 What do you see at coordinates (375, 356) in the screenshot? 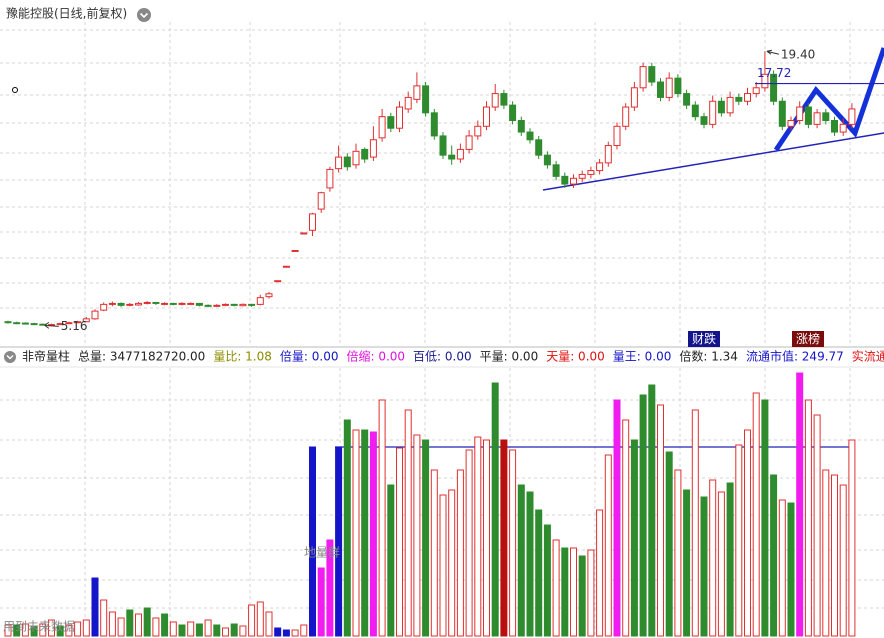
I see `volume-stat: 倍缩: 0.00` at bounding box center [375, 356].